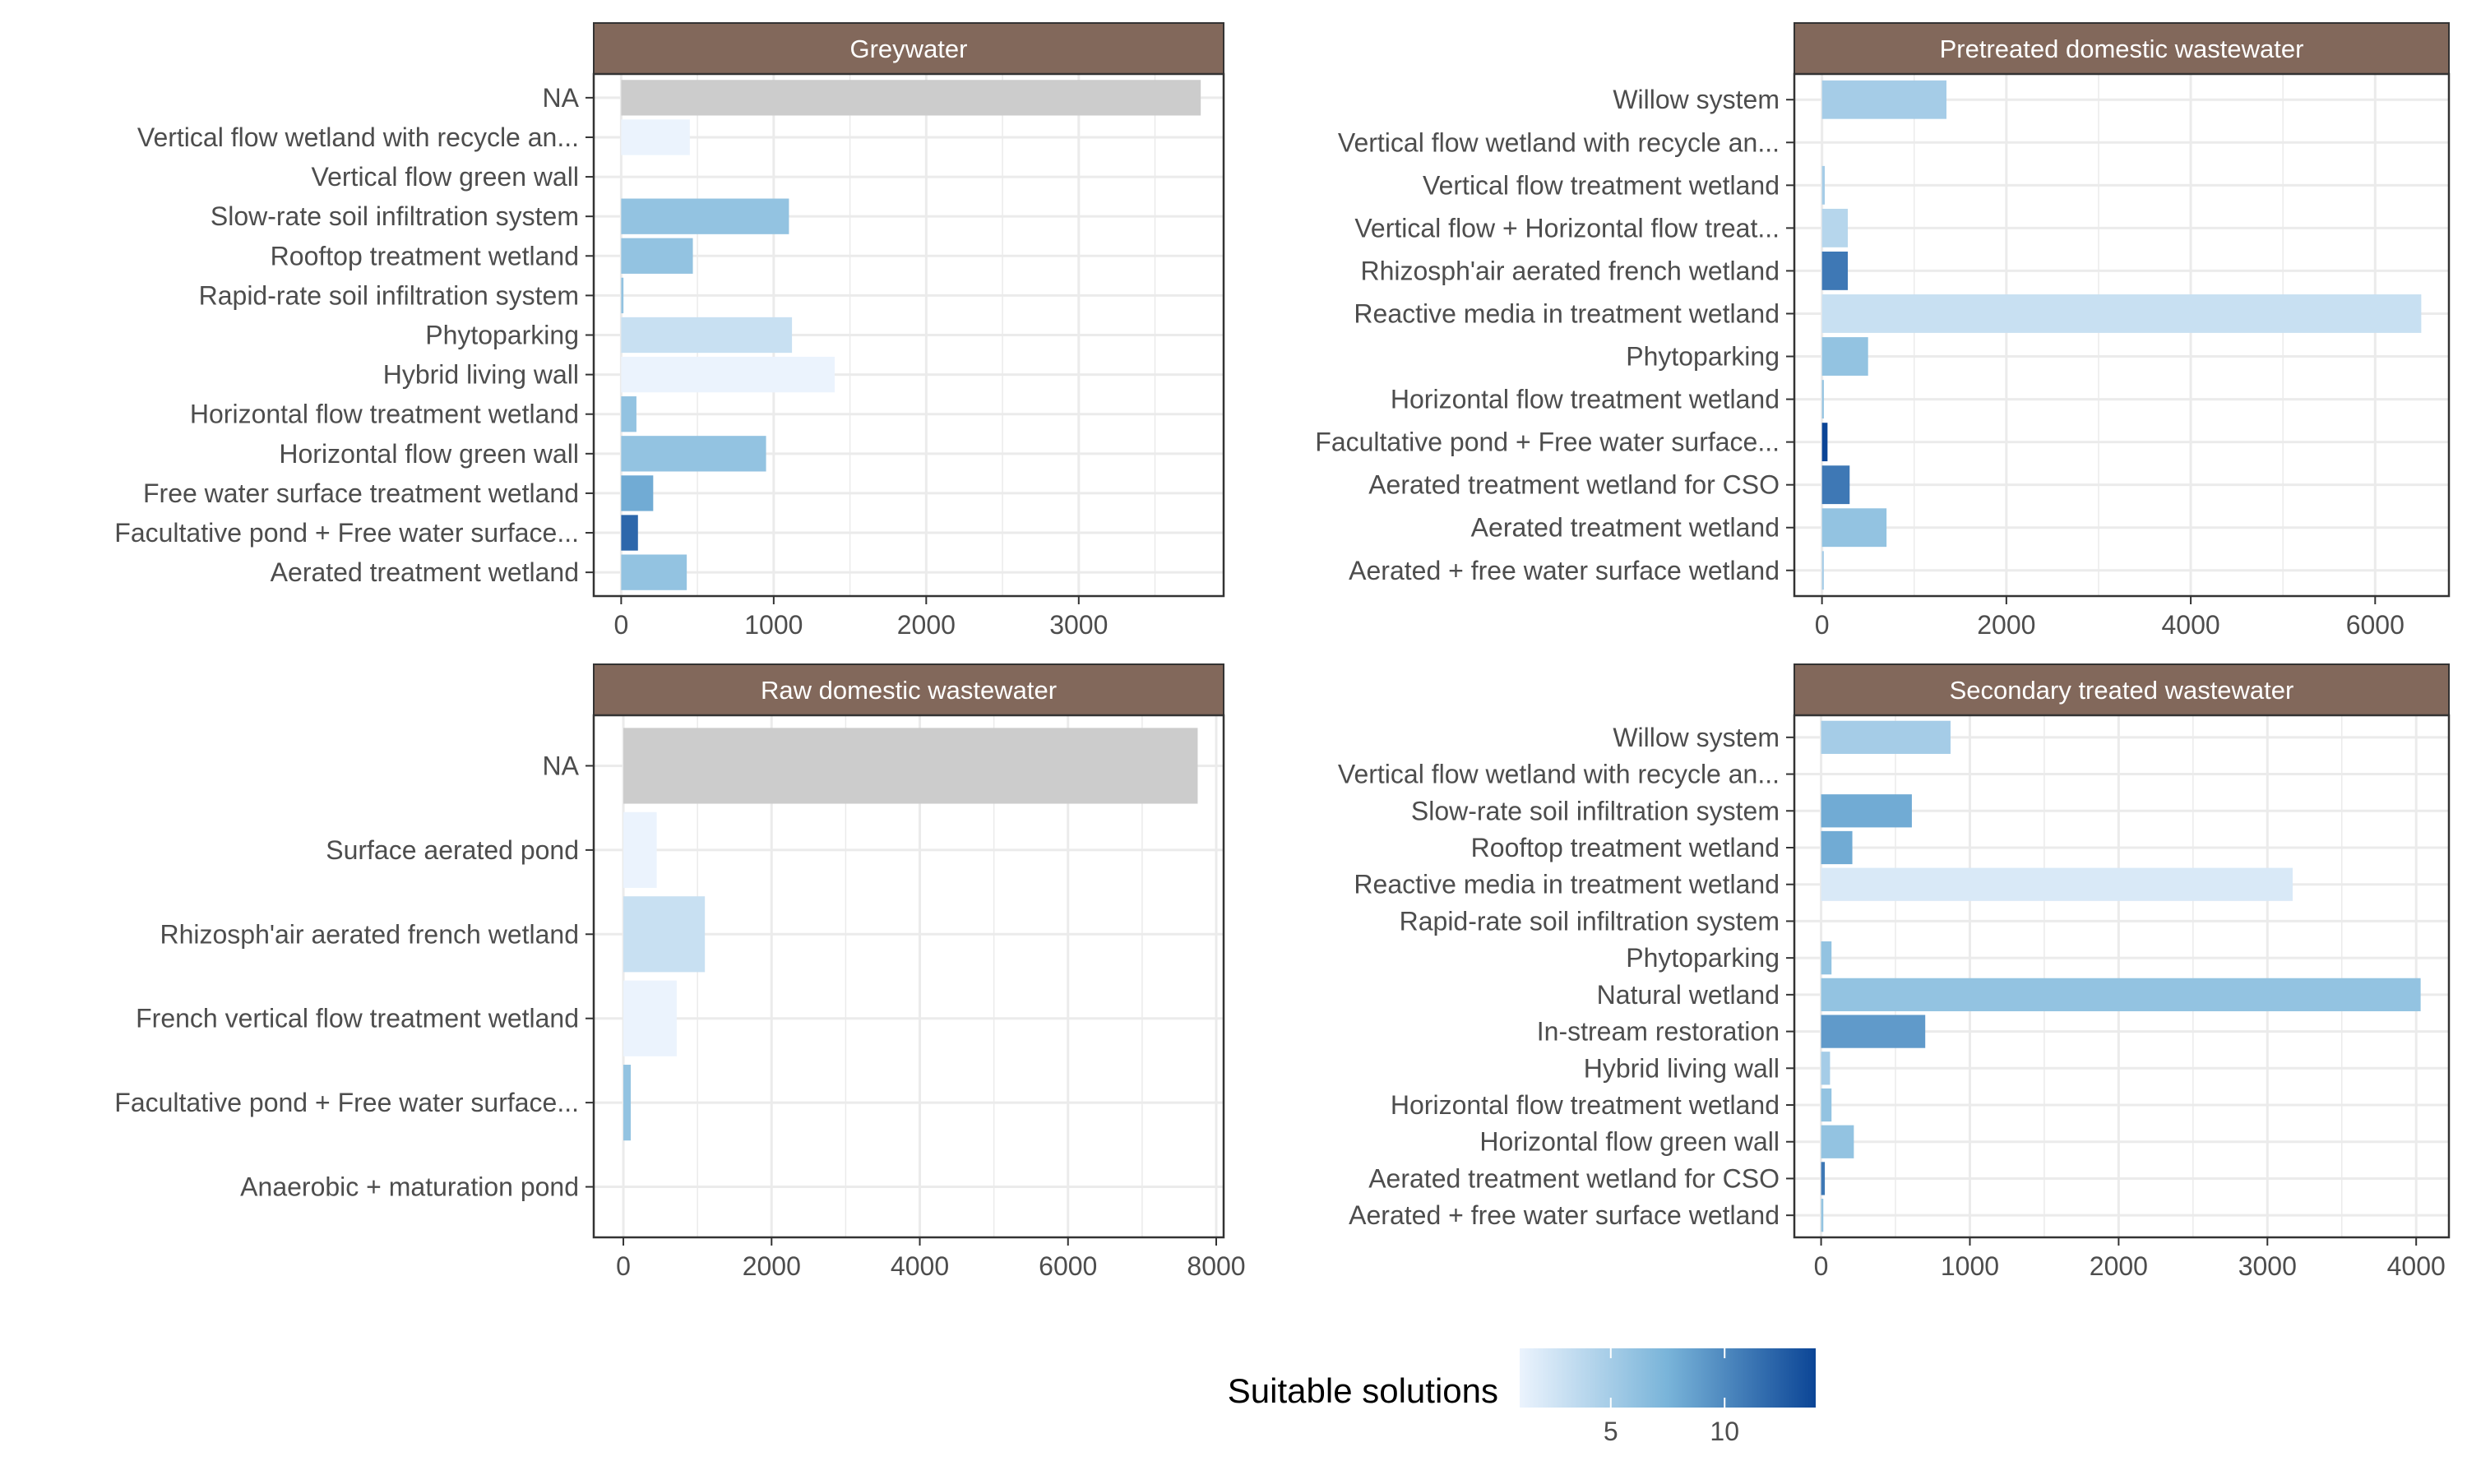 Image resolution: width=2467 pixels, height=1484 pixels. What do you see at coordinates (1363, 1390) in the screenshot?
I see `legend-title: Suitable solutions` at bounding box center [1363, 1390].